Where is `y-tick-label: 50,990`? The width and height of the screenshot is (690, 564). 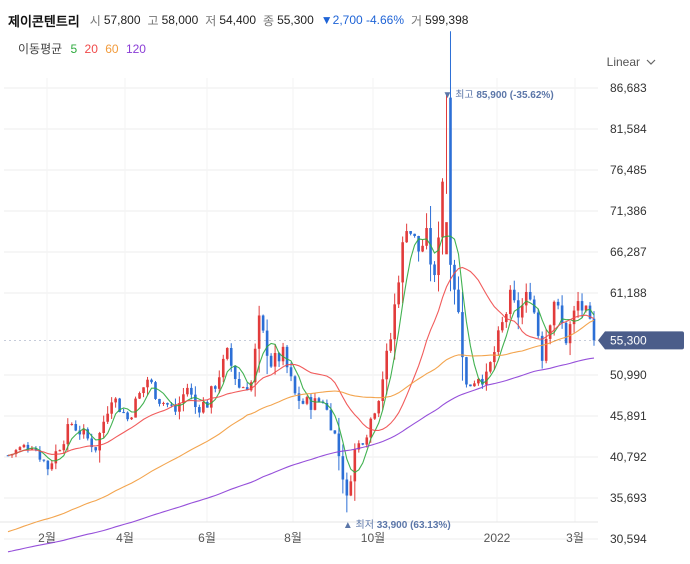 y-tick-label: 50,990 is located at coordinates (628, 375).